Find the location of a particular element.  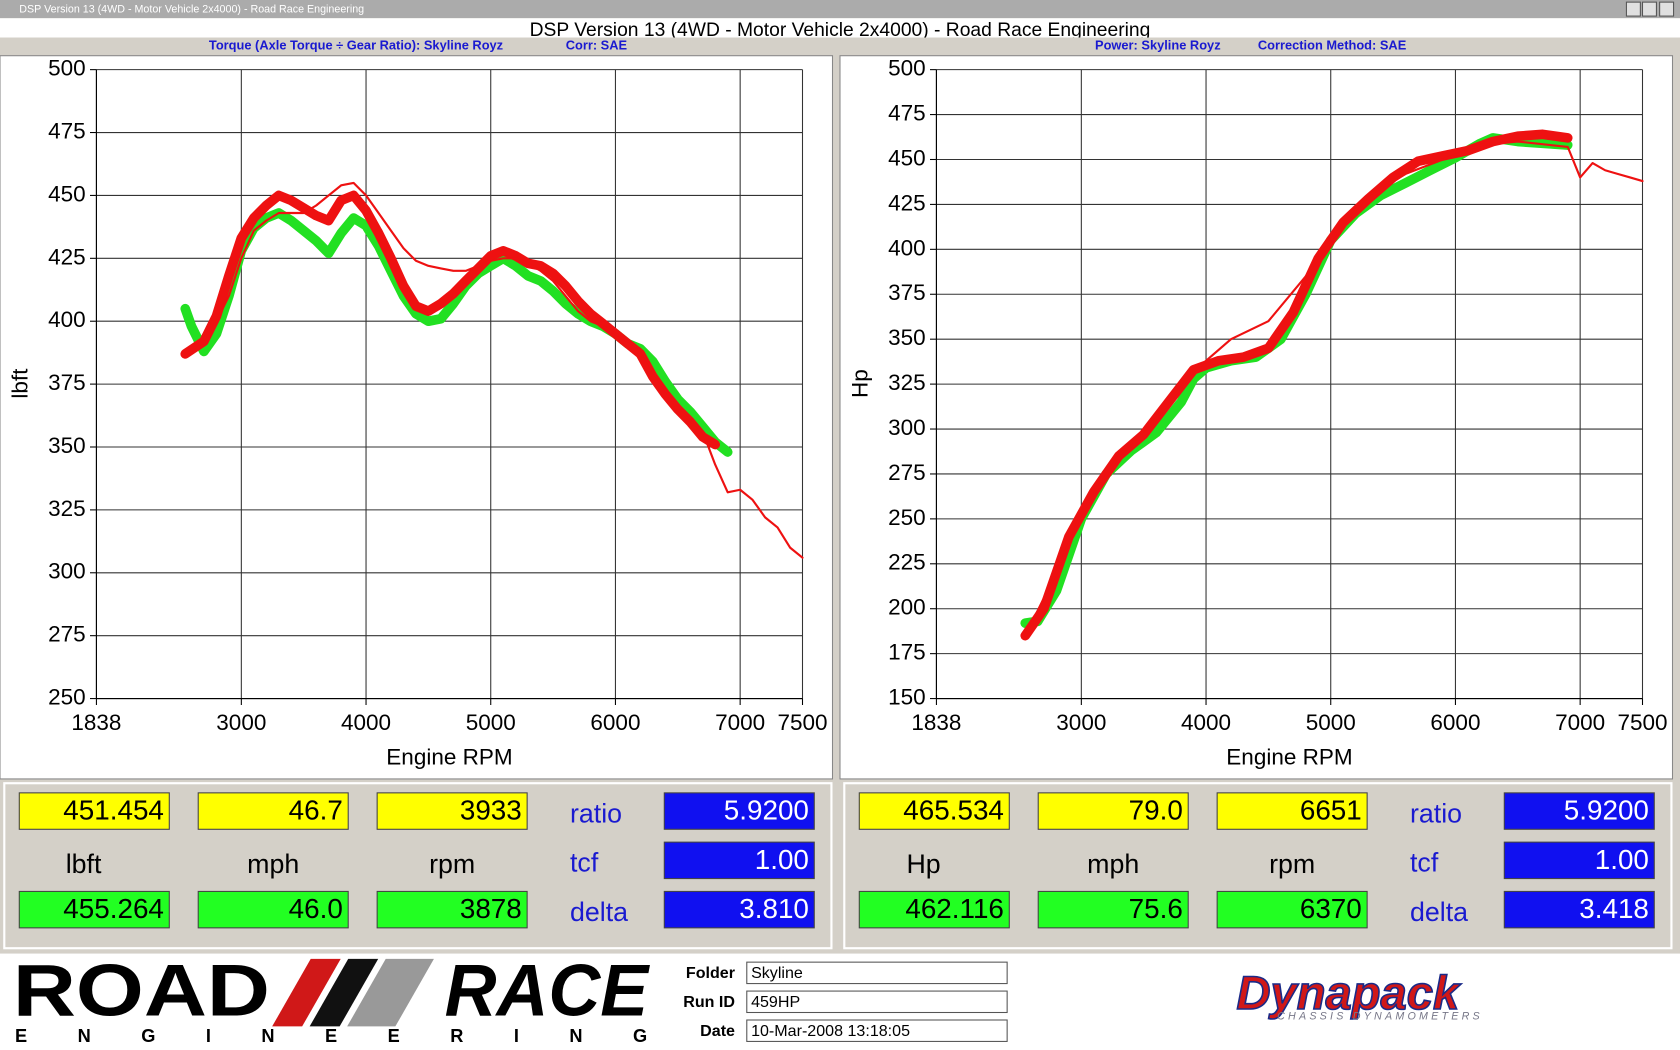

peak-value: 455.264 is located at coordinates (113, 908).